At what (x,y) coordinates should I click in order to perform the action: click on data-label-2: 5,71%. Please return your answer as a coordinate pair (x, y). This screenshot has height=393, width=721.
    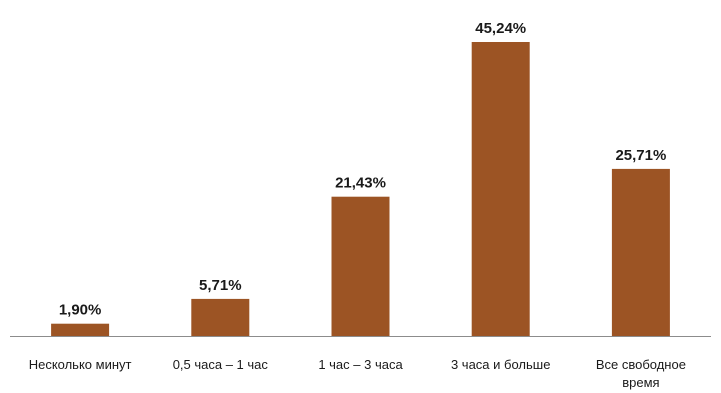
    Looking at the image, I should click on (220, 285).